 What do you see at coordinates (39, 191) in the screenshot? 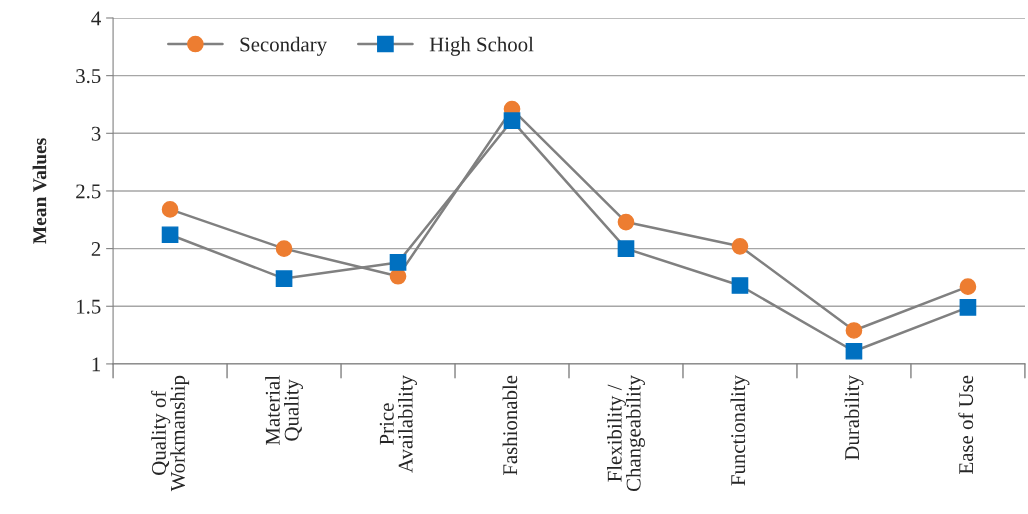
I see `y-axis-title: Mean Values` at bounding box center [39, 191].